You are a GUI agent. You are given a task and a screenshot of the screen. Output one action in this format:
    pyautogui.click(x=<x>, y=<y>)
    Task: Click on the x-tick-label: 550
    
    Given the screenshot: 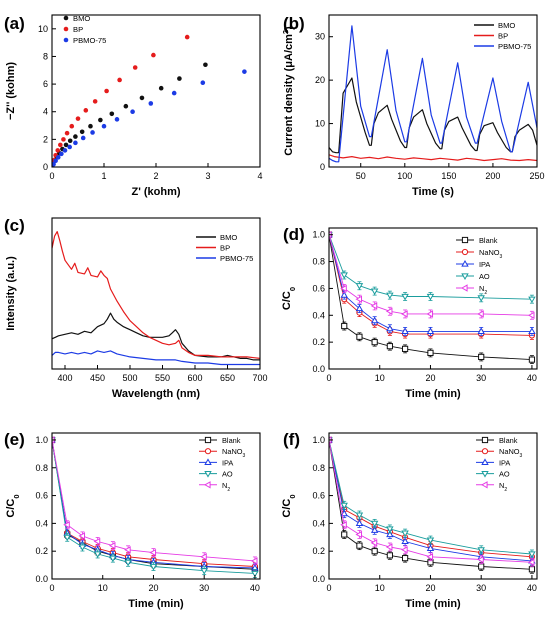 What is the action you would take?
    pyautogui.click(x=162, y=378)
    